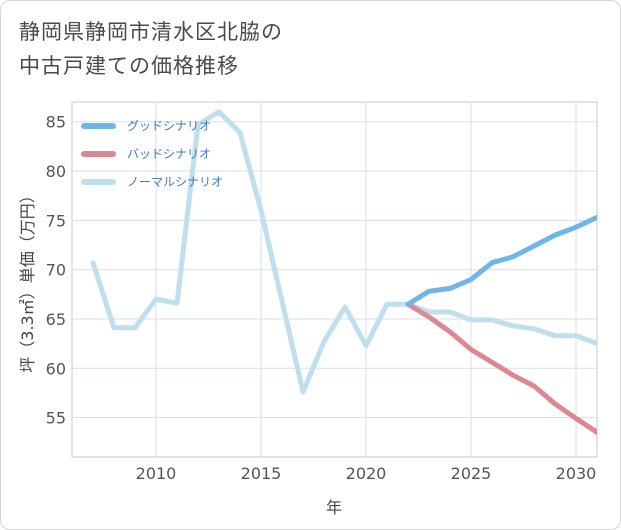 The width and height of the screenshot is (621, 530). Describe the element at coordinates (334, 507) in the screenshot. I see `x-axis-label: 年` at that location.